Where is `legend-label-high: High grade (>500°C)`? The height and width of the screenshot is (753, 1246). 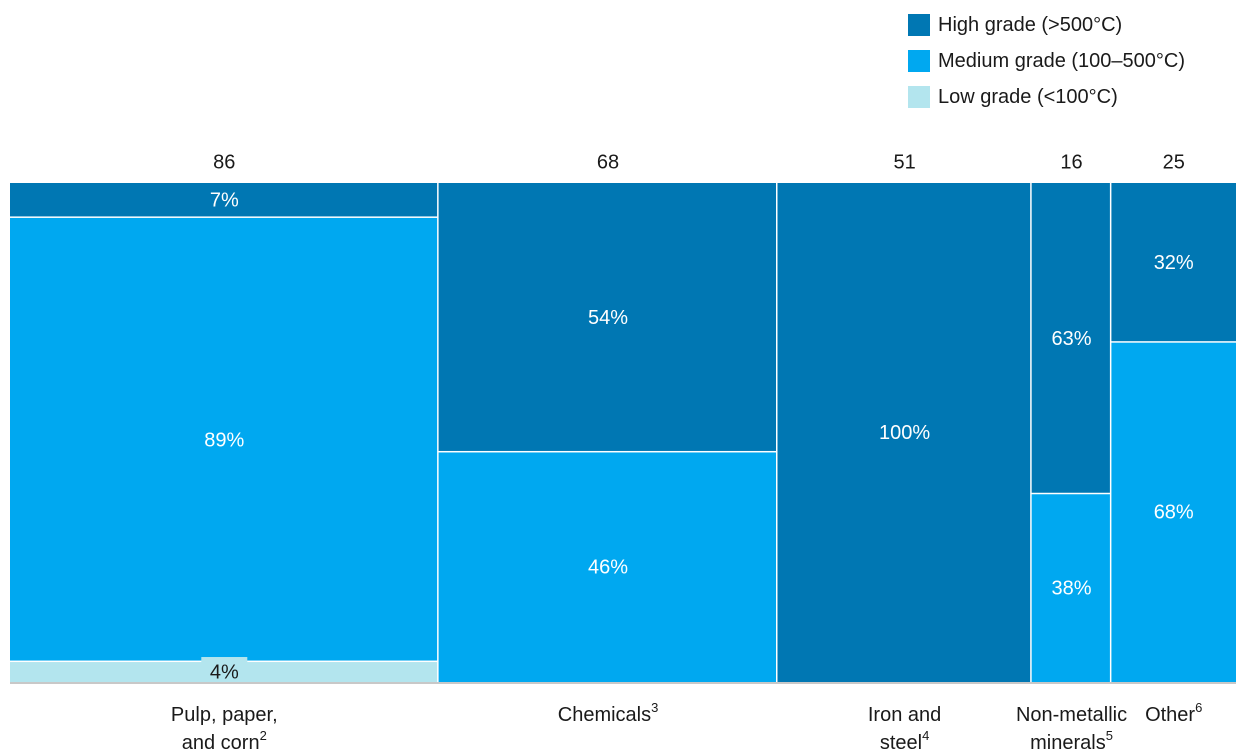
legend-label-high: High grade (>500°C) is located at coordinates (1030, 24).